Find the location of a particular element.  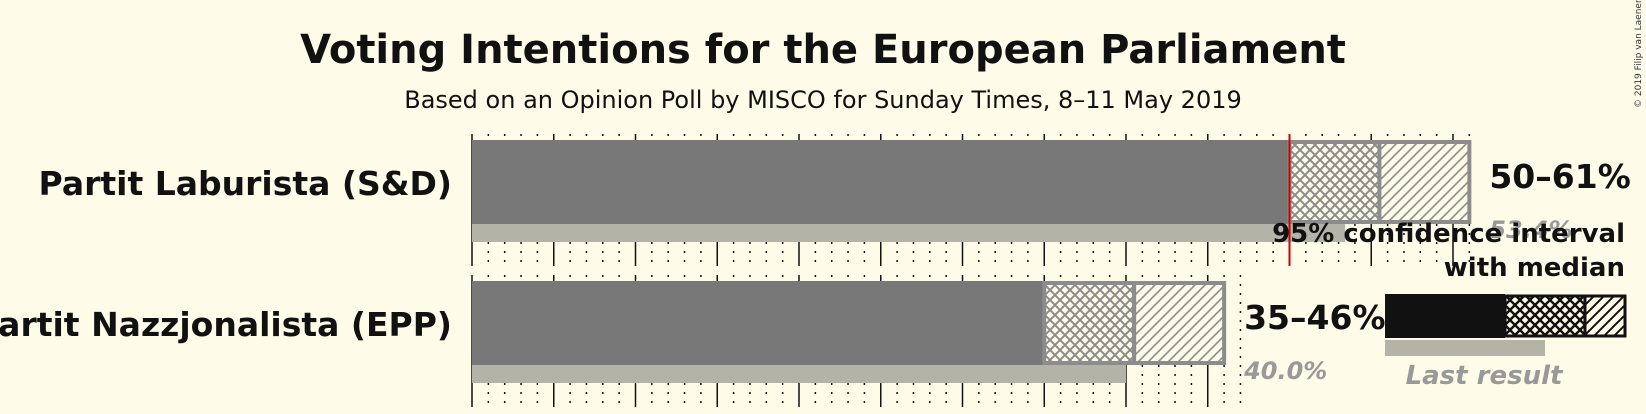

last-result-label: 40.0% is located at coordinates (1285, 371).